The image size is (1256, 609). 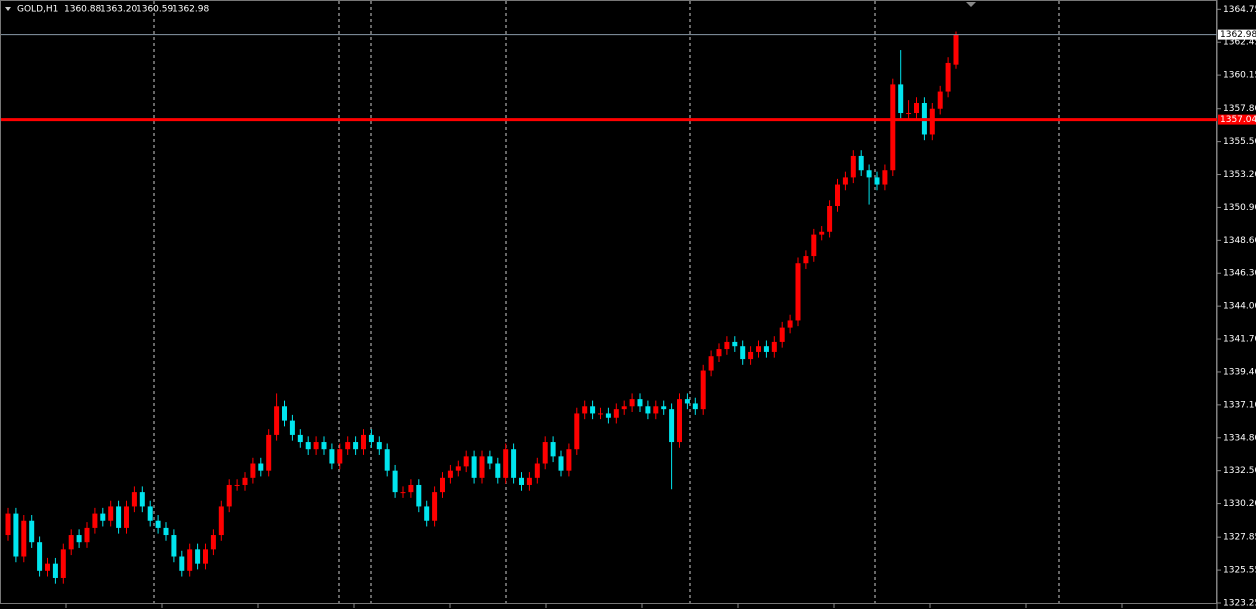 I want to click on level-label: 1357.04, so click(x=1238, y=120).